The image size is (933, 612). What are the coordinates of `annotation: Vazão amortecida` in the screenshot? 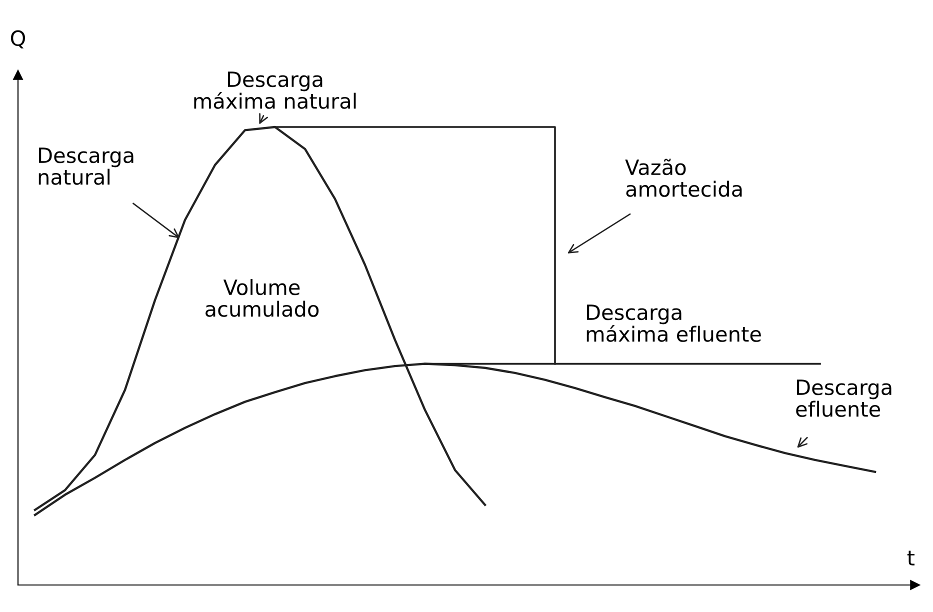 It's located at (683, 177).